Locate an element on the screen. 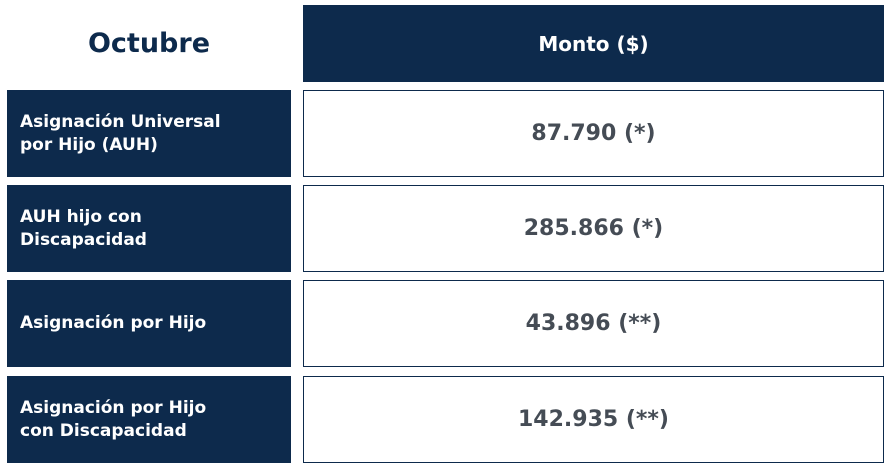 The height and width of the screenshot is (463, 887). column-header: Monto ($) is located at coordinates (593, 43).